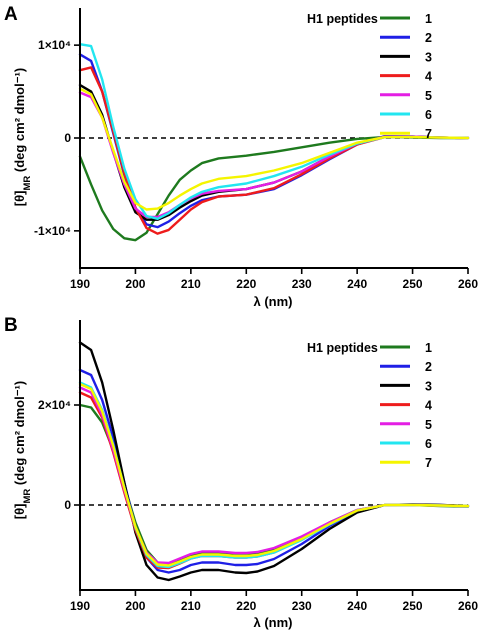  Describe the element at coordinates (19, 435) in the screenshot. I see `panel-b-y-axis-label-unit: (deg cm² dmol⁻¹)` at that location.